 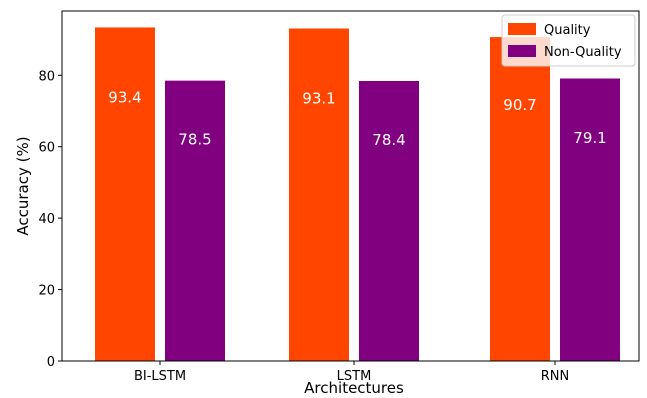 I want to click on quality-bar-lstm-value-label: 93.1, so click(x=318, y=98).